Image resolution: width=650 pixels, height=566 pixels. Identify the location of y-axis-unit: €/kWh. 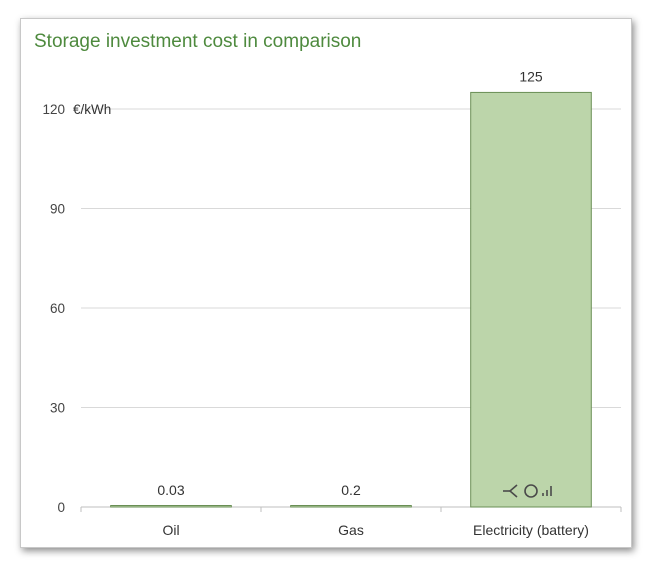
(92, 109).